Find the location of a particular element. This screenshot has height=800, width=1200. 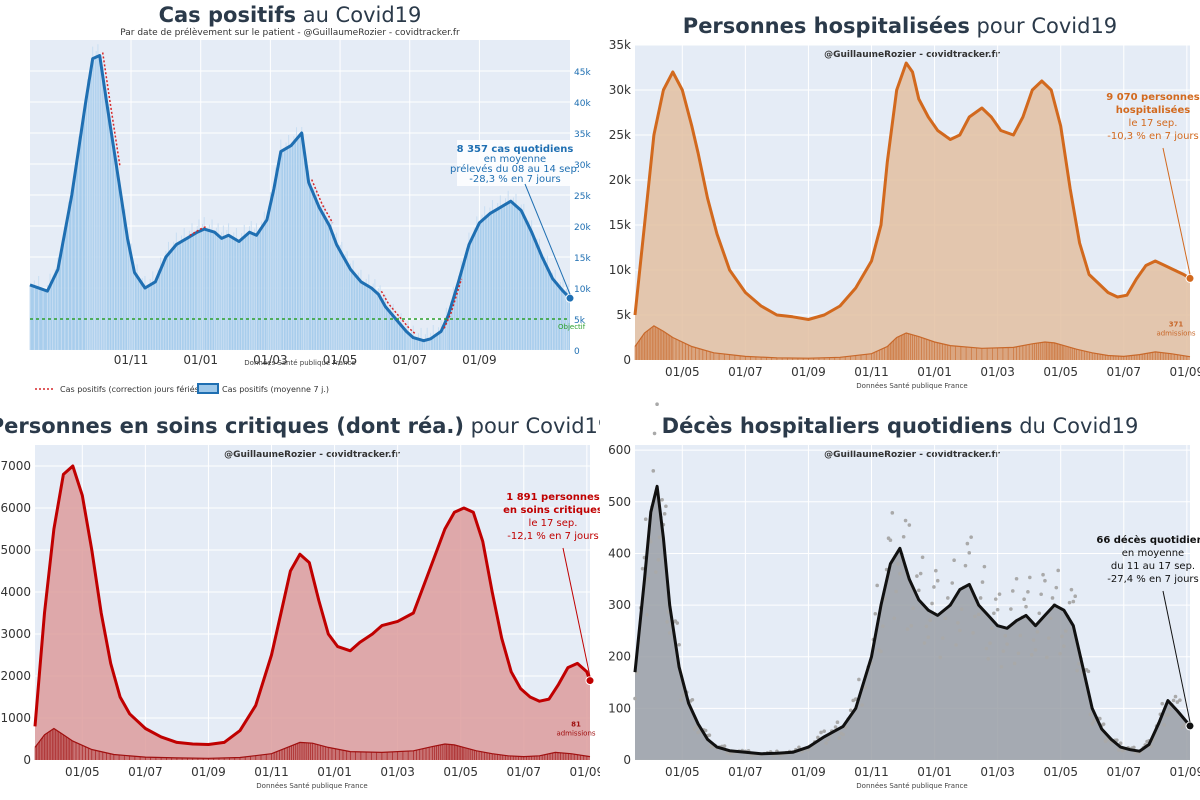

chart-title-bold: Décès hospitaliers quotidiens is located at coordinates (837, 426).